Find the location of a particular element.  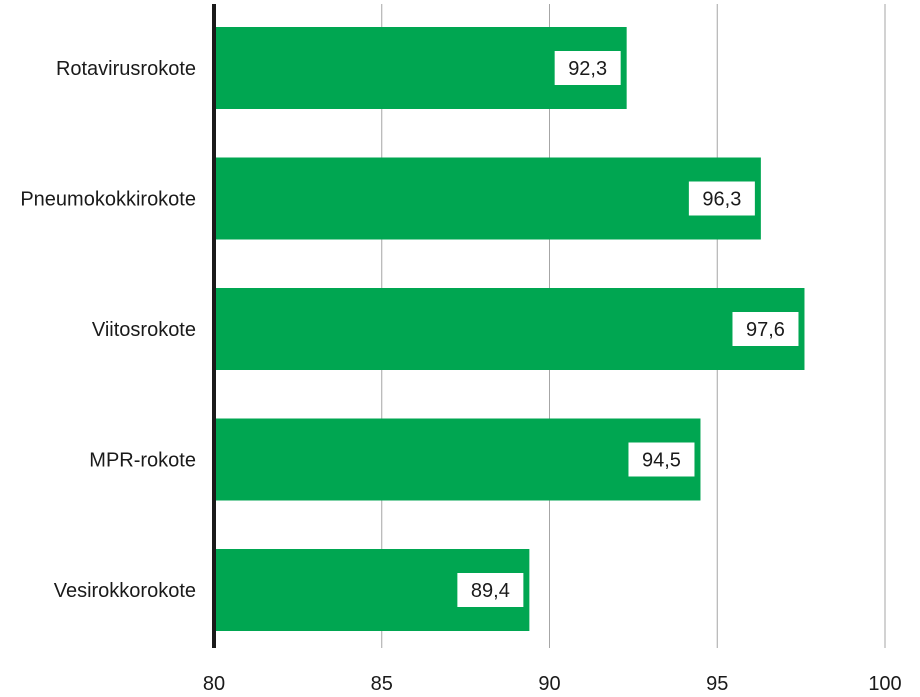

x-tick-label: 95 is located at coordinates (717, 684).